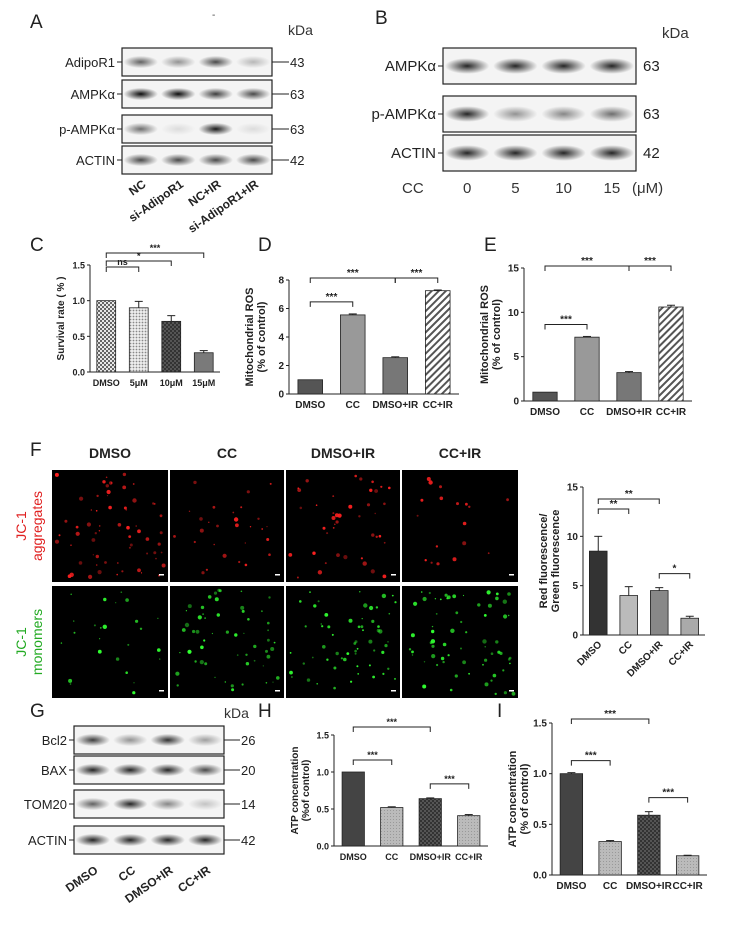  Describe the element at coordinates (82, 879) in the screenshot. I see `blot-lane-label: DMSO` at that location.